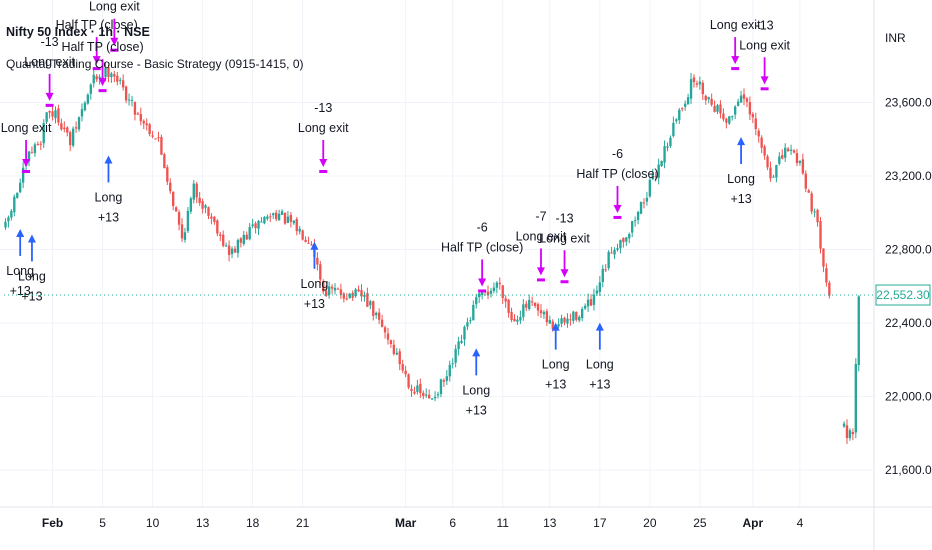 This screenshot has width=932, height=550. Describe the element at coordinates (102, 47) in the screenshot. I see `exit-label: Half TP (close)` at that location.